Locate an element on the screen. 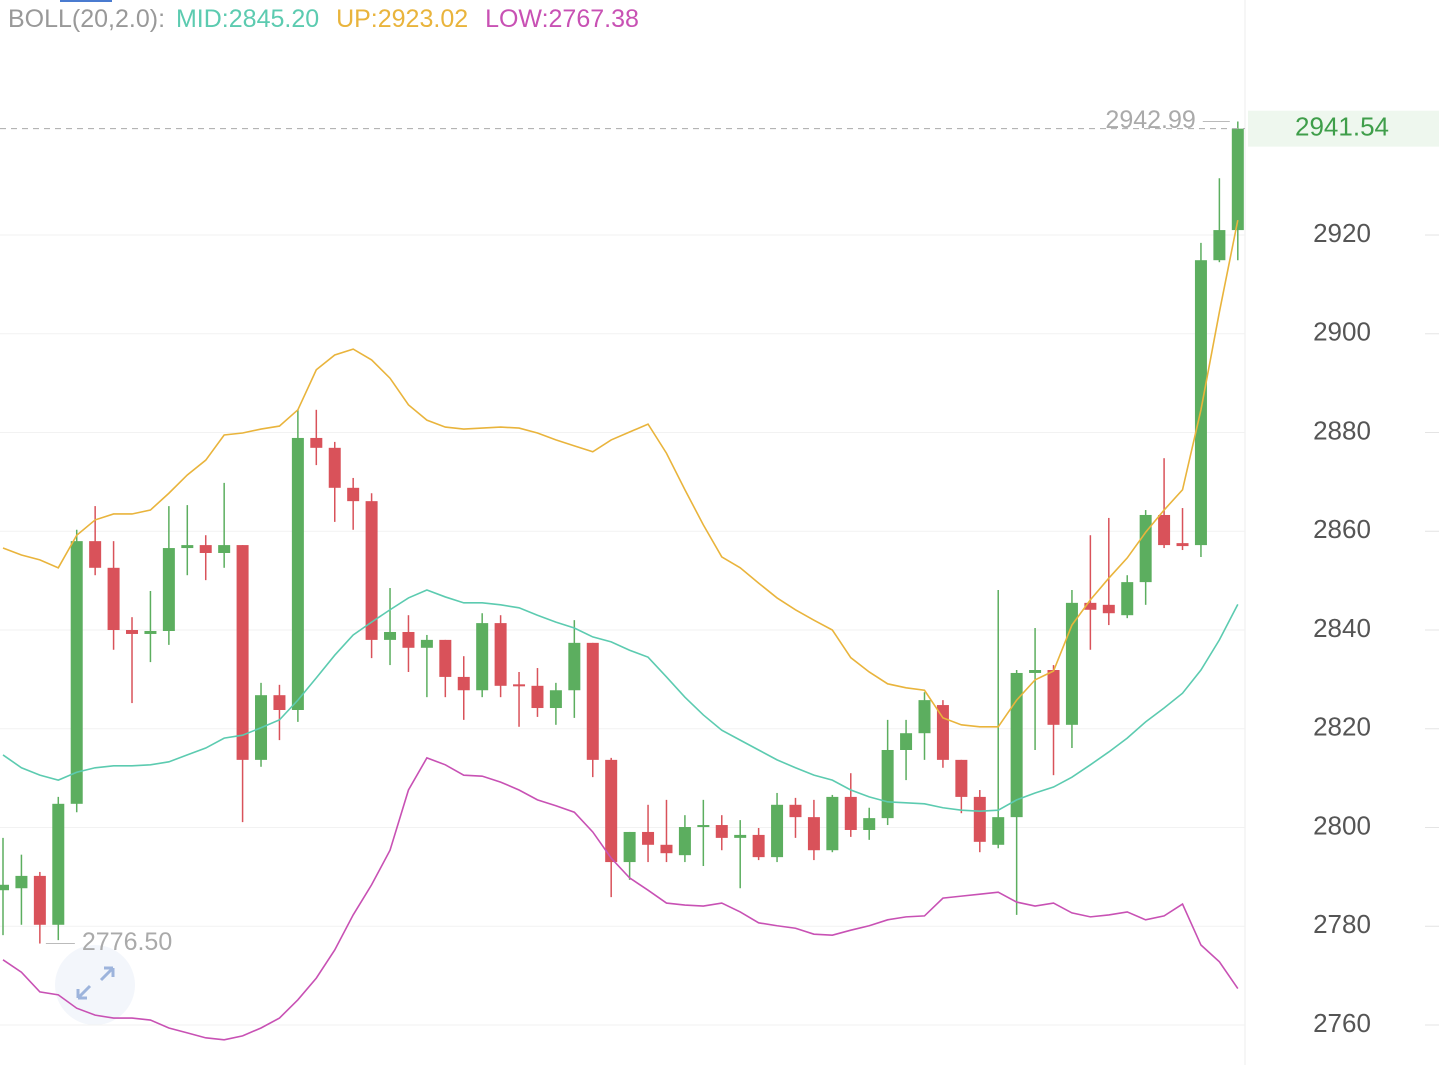  indicator-name: BOLL(20,2.0): is located at coordinates (86, 19).